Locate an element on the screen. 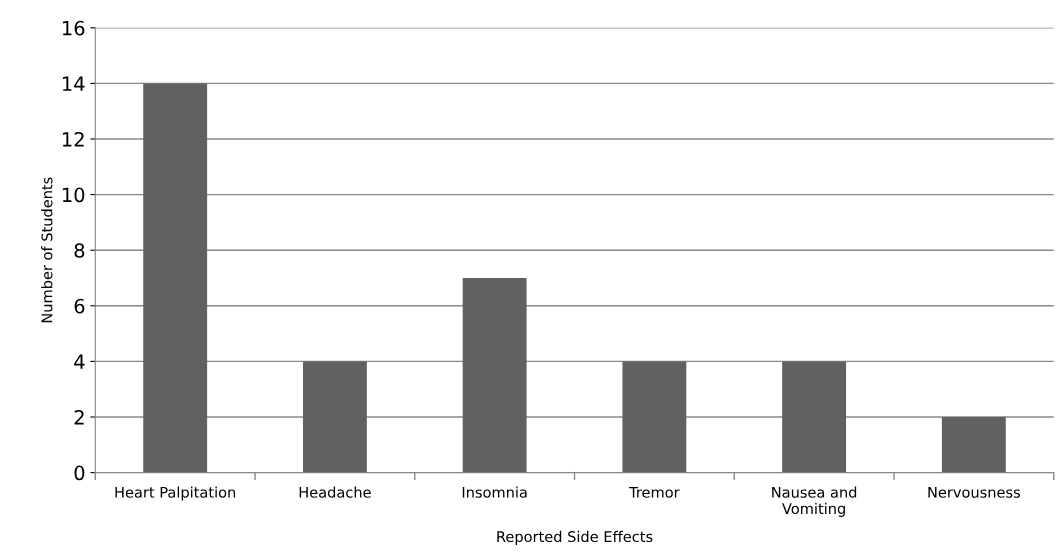  y-tick-label: 16 is located at coordinates (73, 28).